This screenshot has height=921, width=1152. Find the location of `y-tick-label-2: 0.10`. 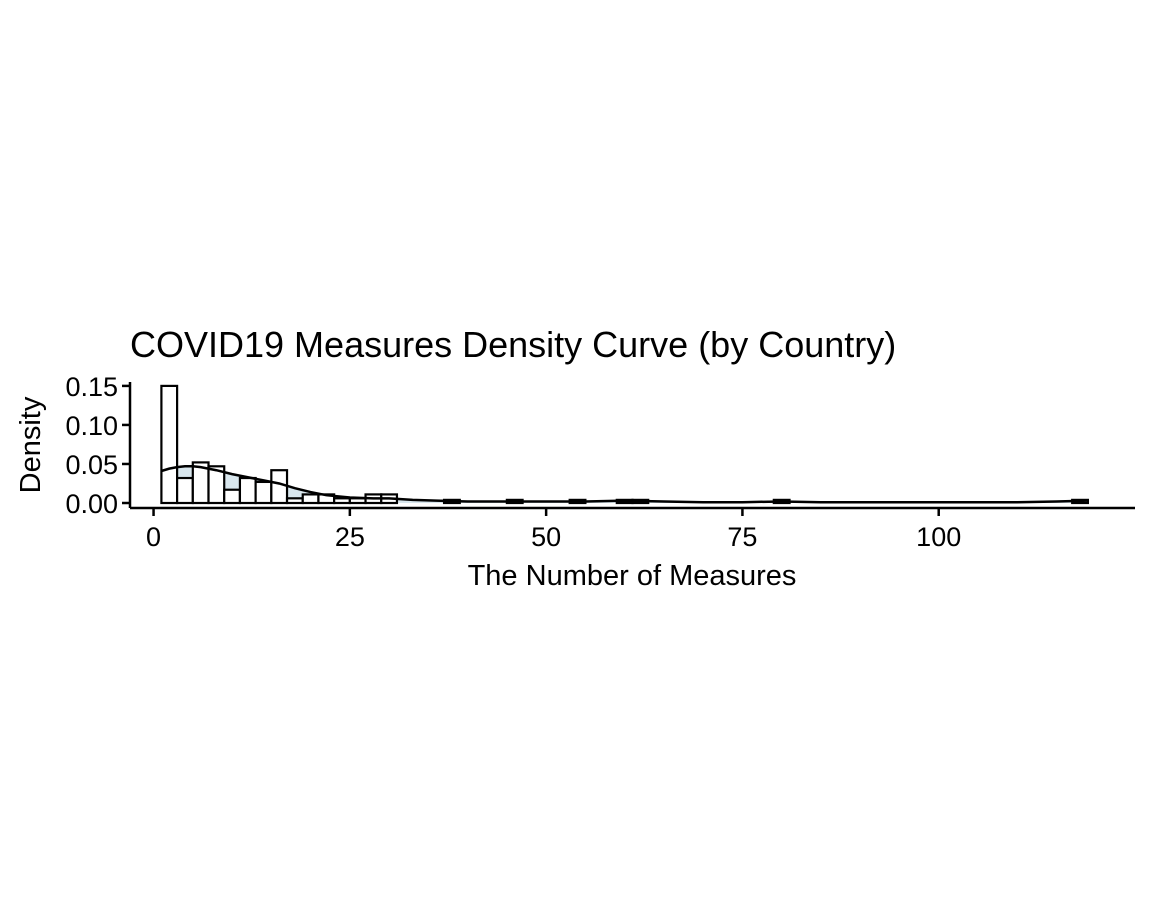

y-tick-label-2: 0.10 is located at coordinates (91, 426).